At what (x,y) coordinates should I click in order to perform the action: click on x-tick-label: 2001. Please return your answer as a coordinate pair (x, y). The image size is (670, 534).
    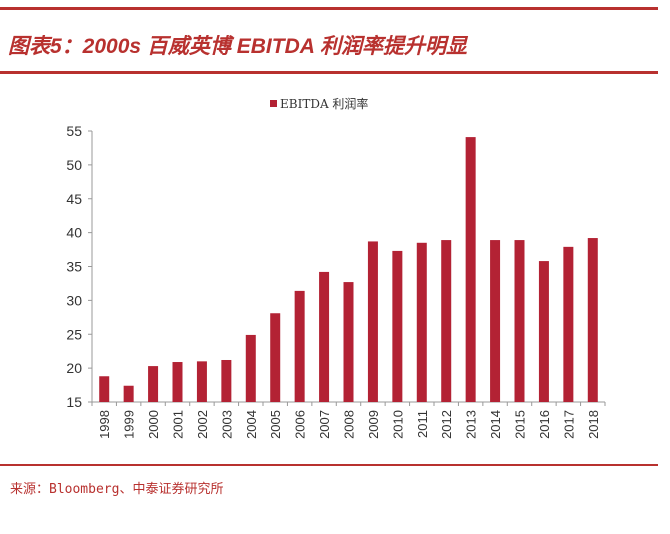
    Looking at the image, I should click on (178, 424).